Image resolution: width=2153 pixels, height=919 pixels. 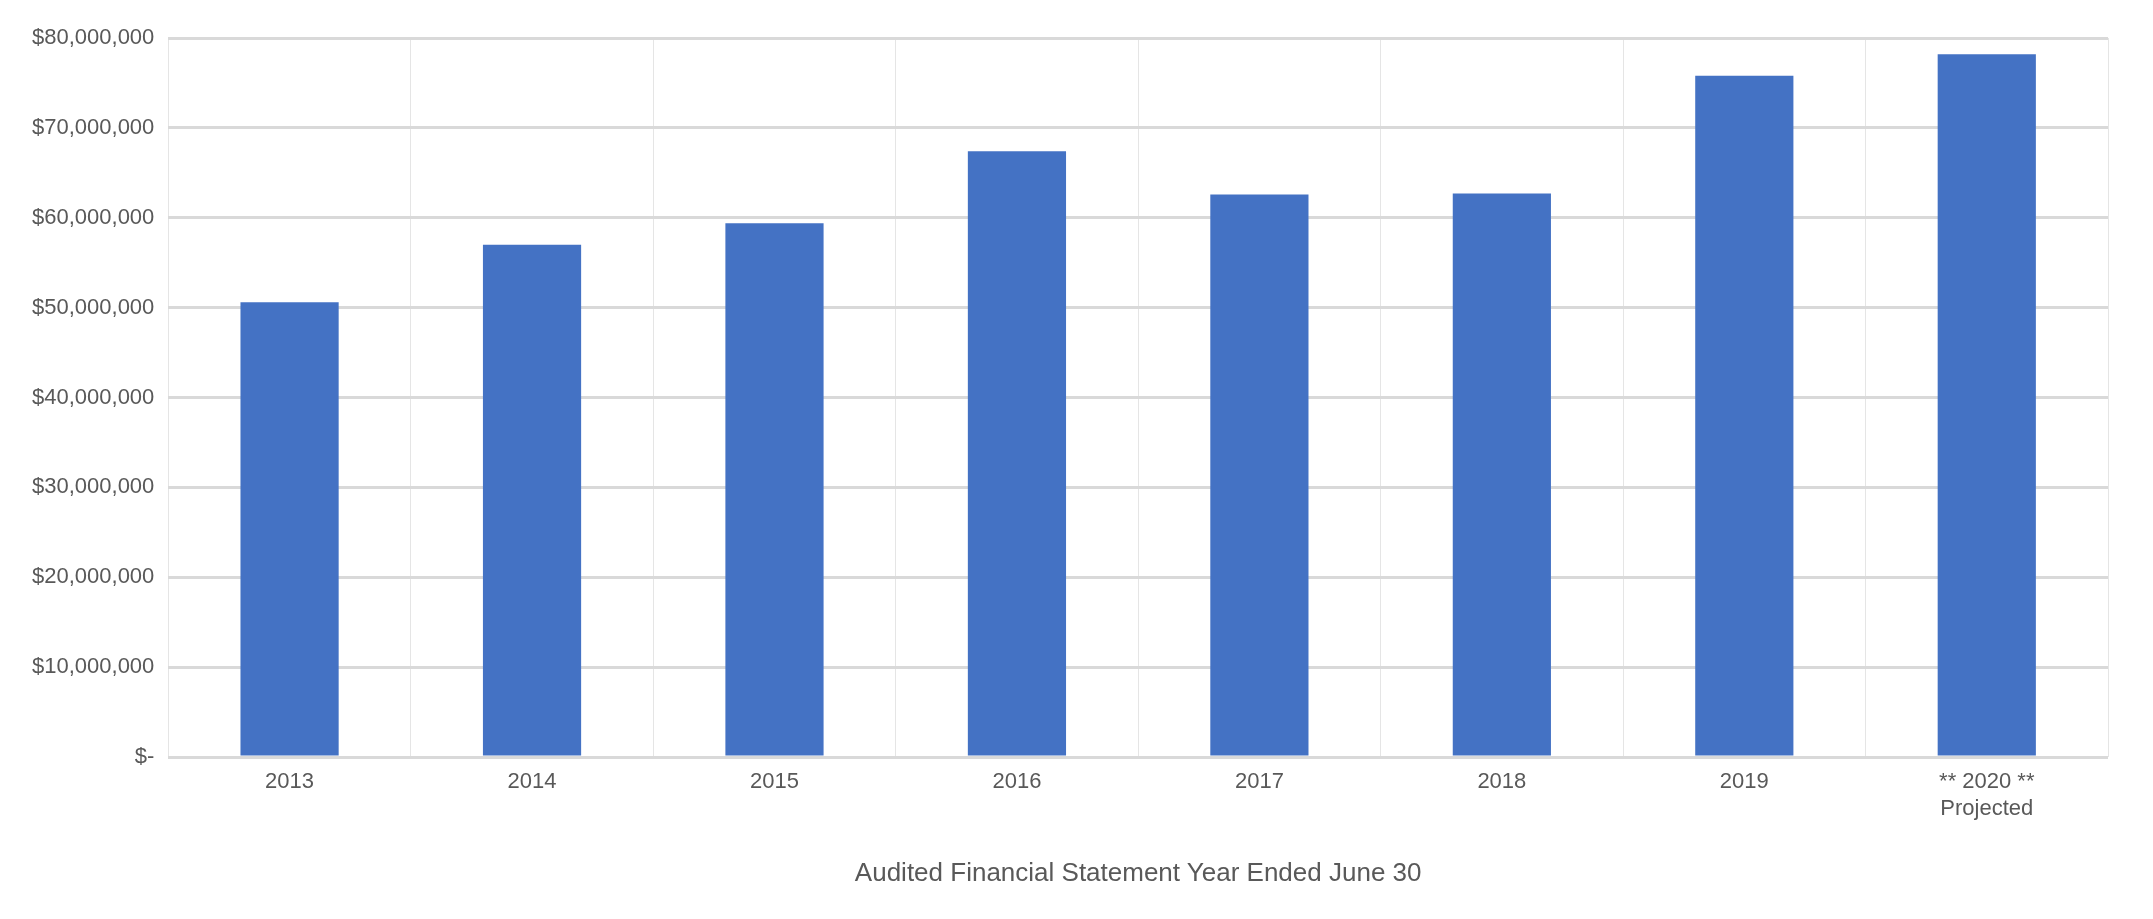 I want to click on x-tick-label: 2017, so click(x=1259, y=781).